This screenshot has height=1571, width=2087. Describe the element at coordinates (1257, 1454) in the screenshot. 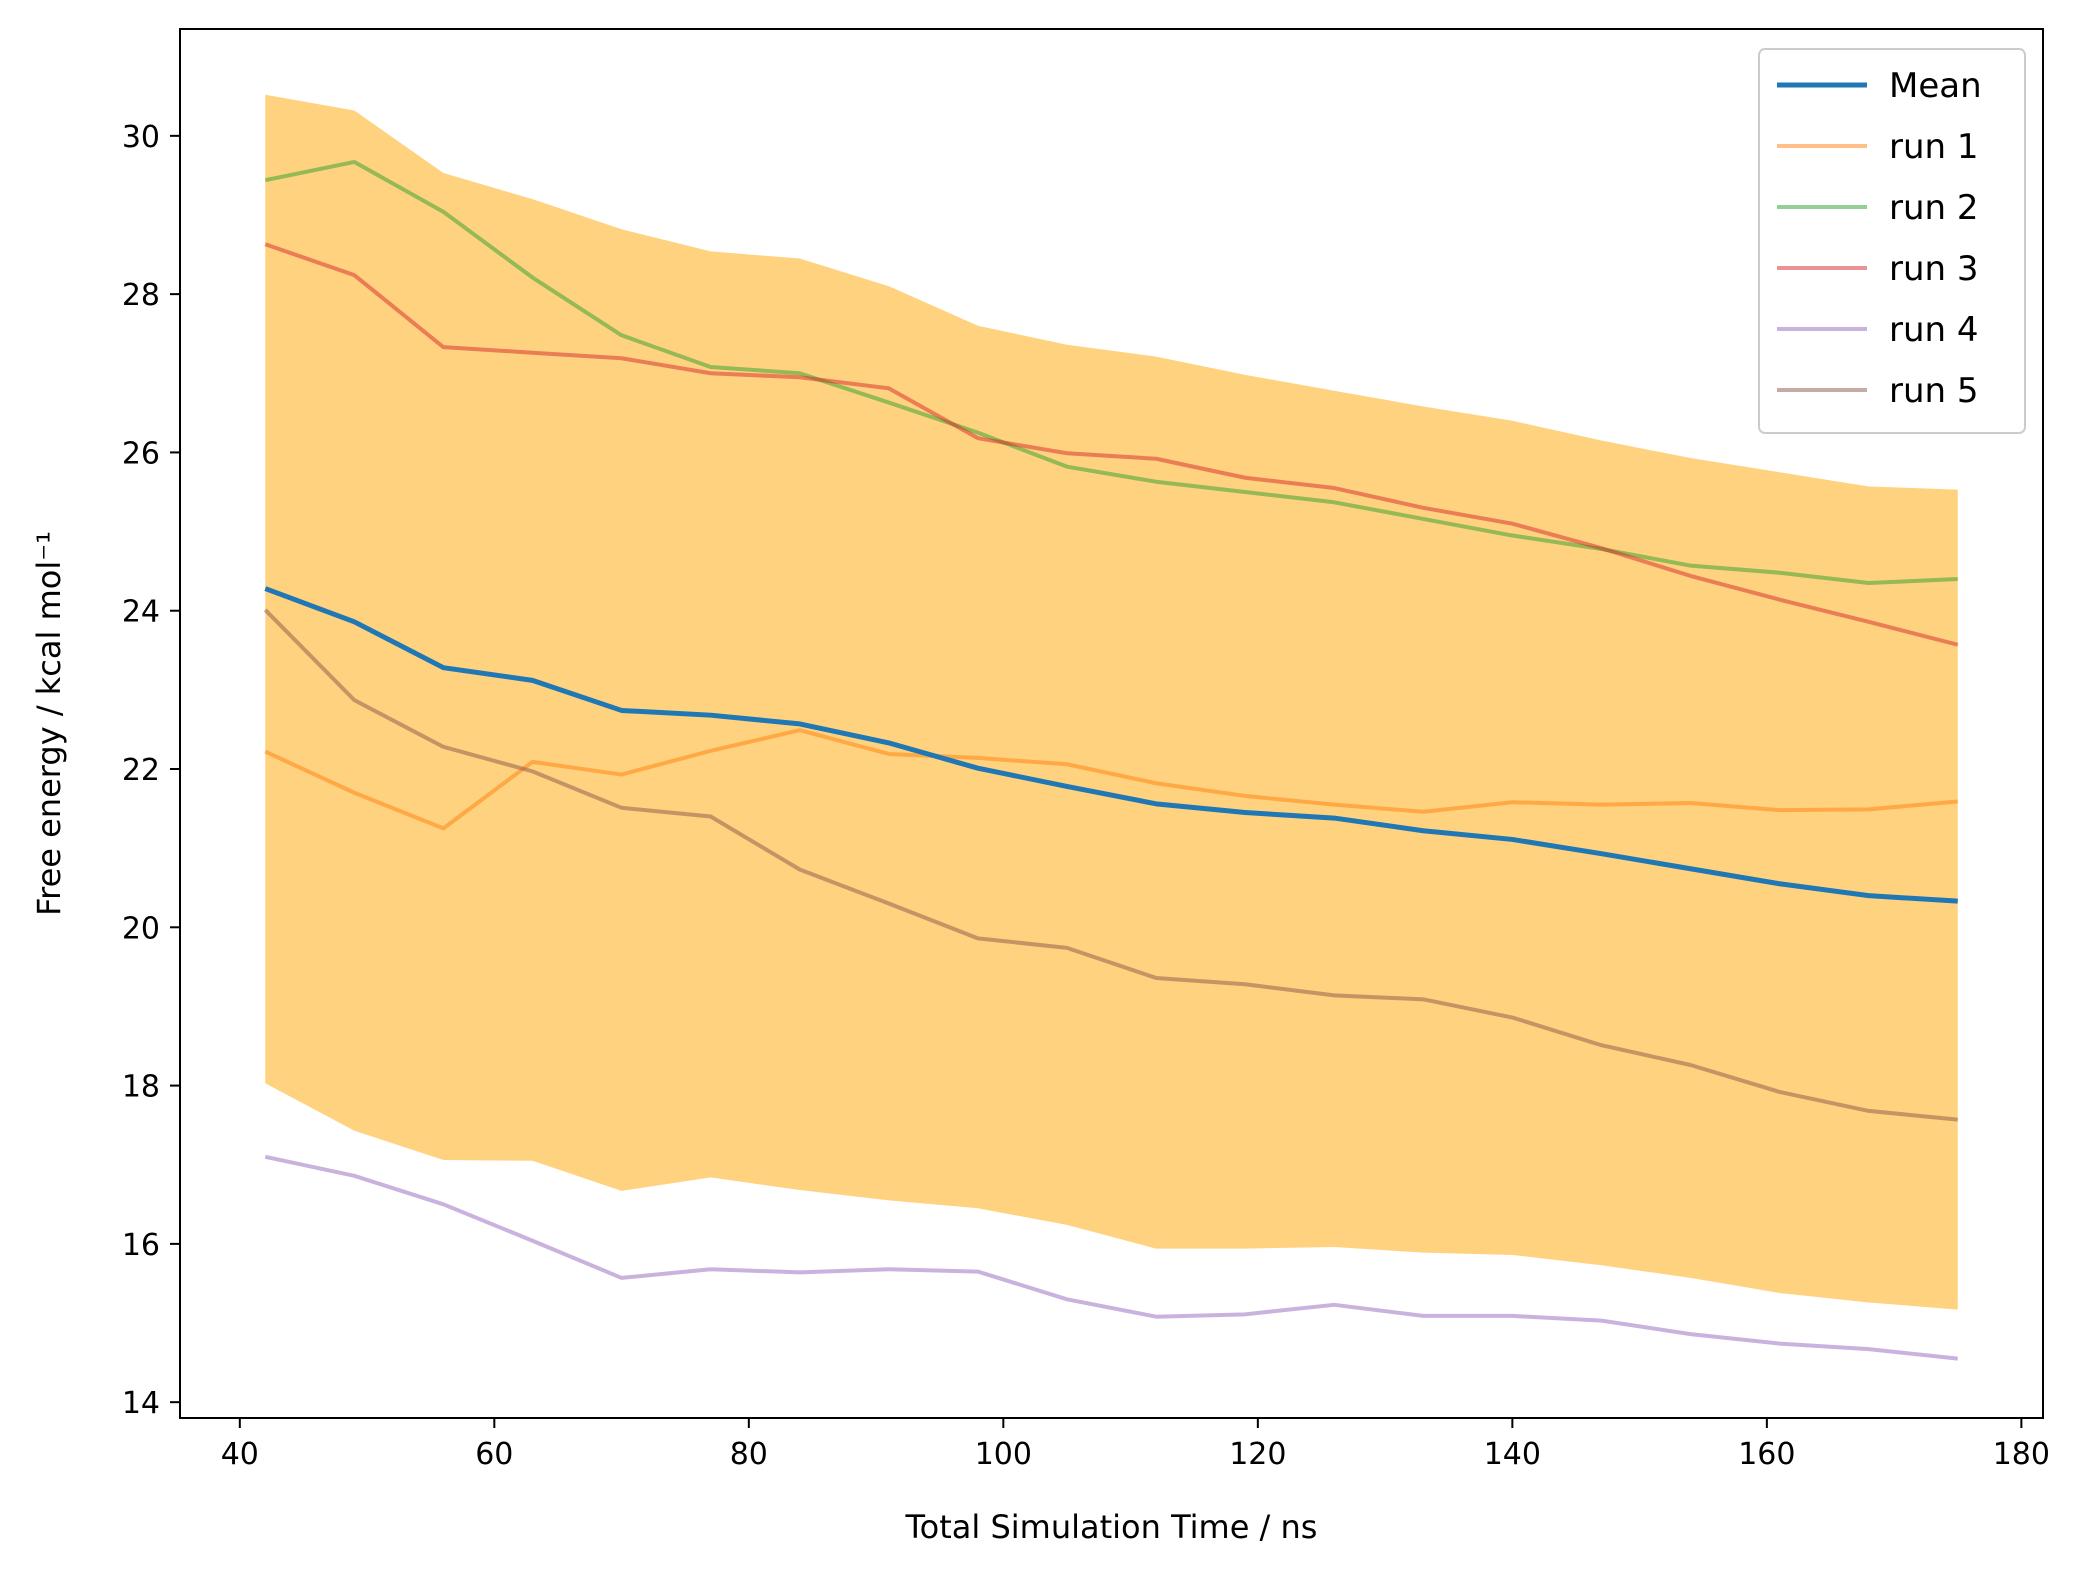

I see `x-tick-label-120: 120` at that location.